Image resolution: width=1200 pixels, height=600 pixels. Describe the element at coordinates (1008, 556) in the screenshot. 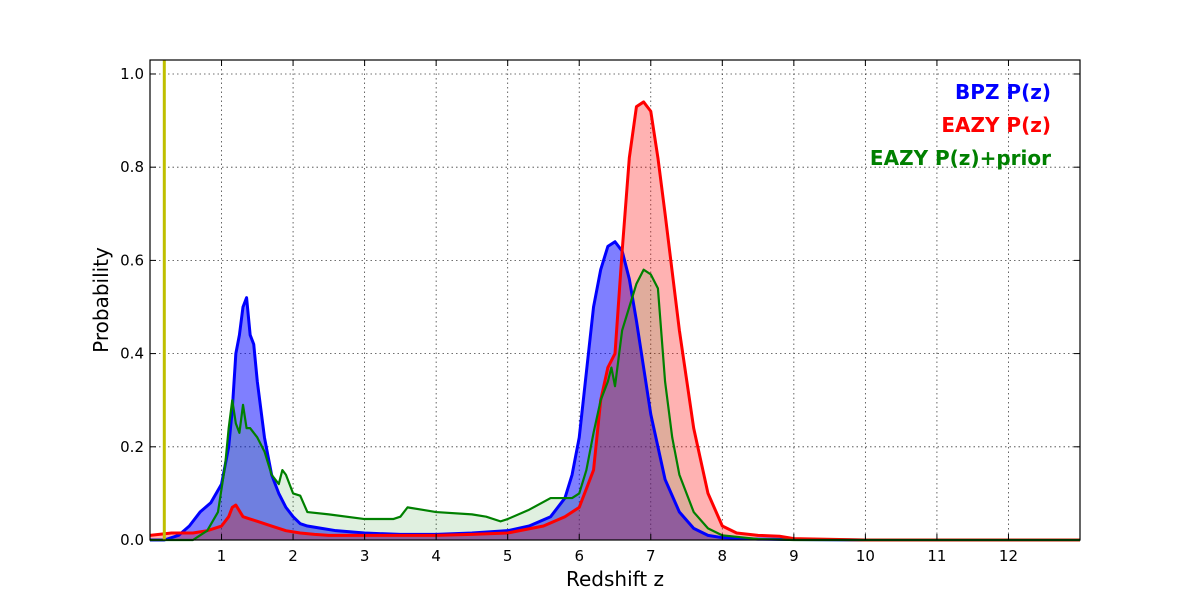

I see `x-tick-label: 12` at that location.